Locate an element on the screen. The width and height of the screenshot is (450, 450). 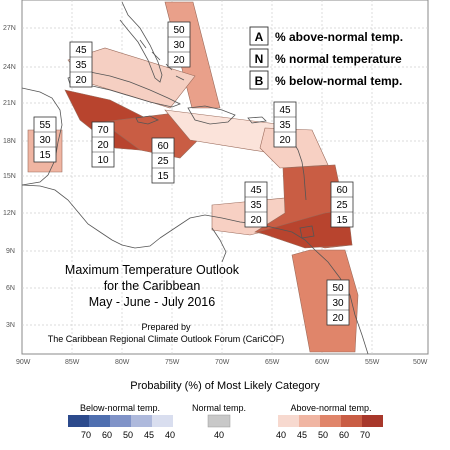
lat-tick: 21N is located at coordinates (9, 103).